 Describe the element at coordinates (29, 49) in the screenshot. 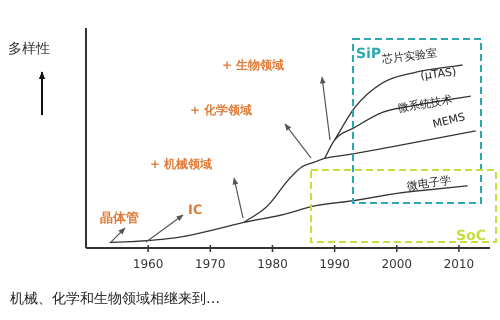

I see `y-axis-title: 多样性` at that location.